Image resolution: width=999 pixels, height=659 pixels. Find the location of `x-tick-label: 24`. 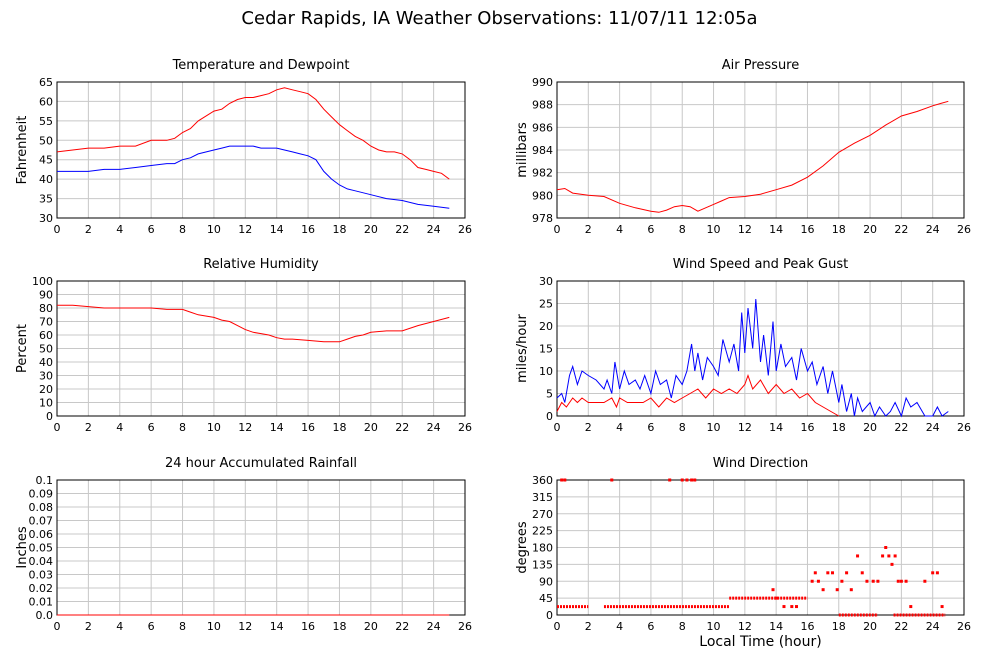

x-tick-label: 24 is located at coordinates (434, 626).